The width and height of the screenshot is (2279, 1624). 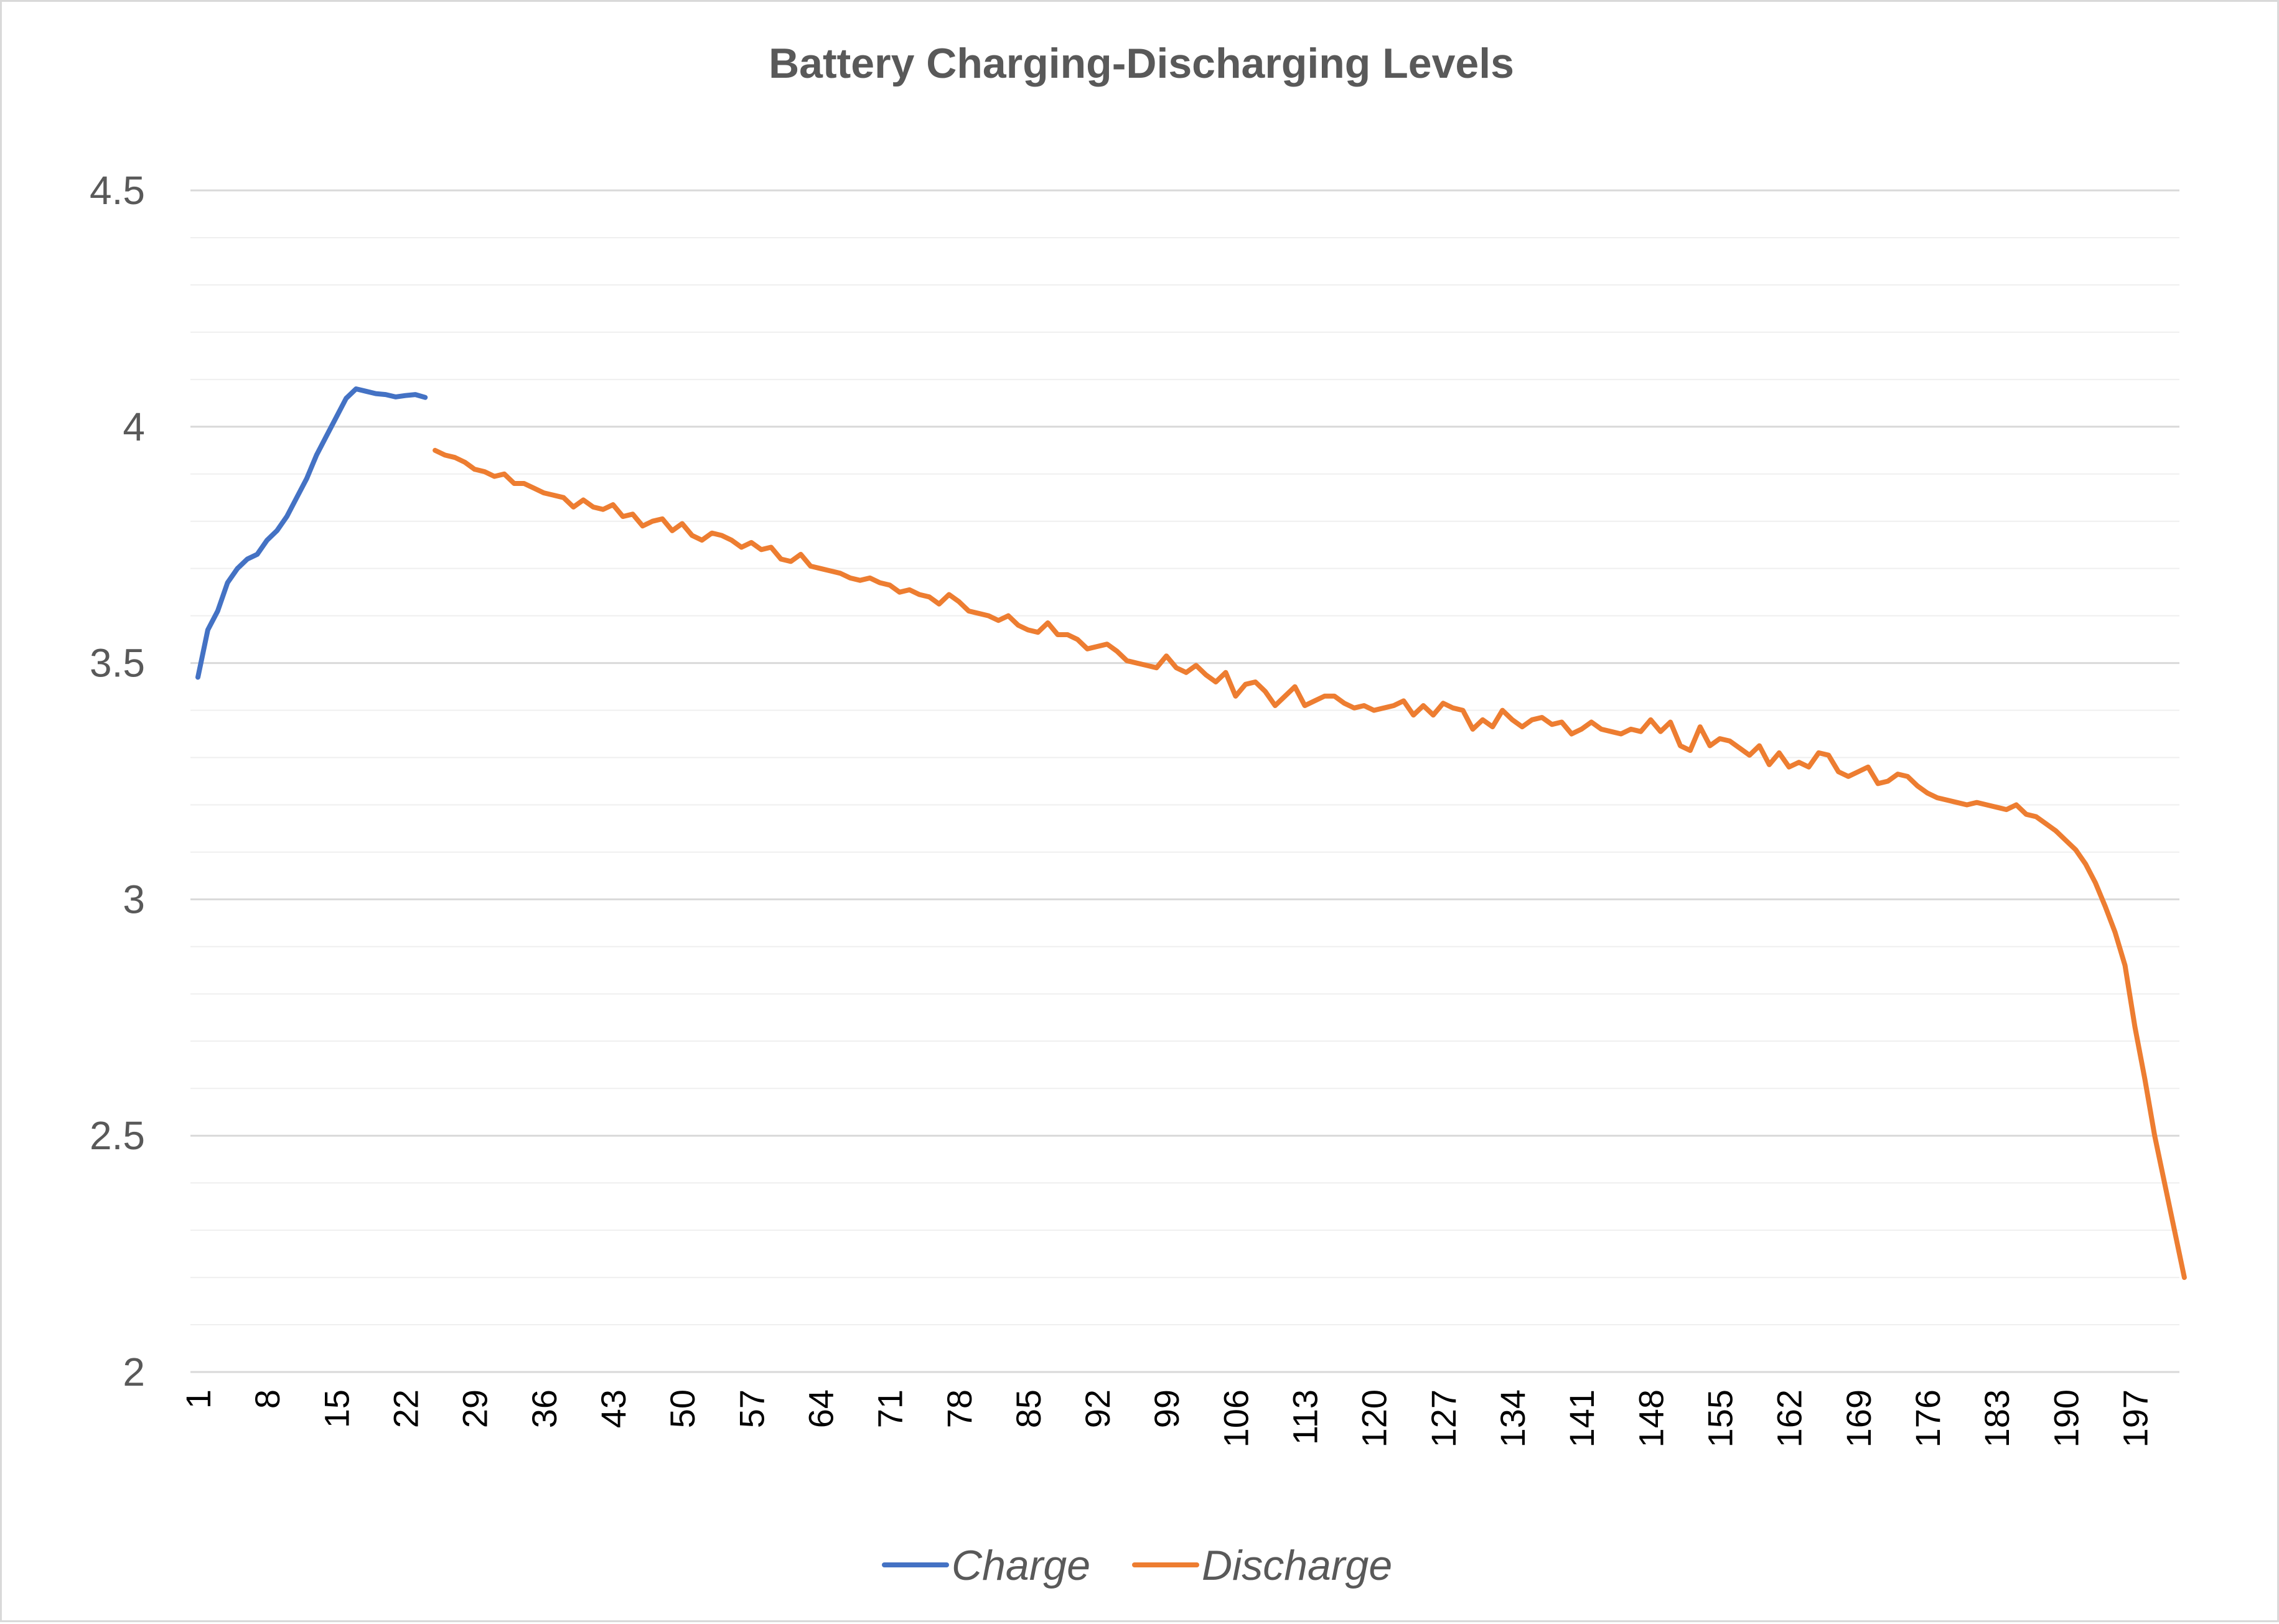 What do you see at coordinates (613, 1408) in the screenshot?
I see `x-tick-label: 43` at bounding box center [613, 1408].